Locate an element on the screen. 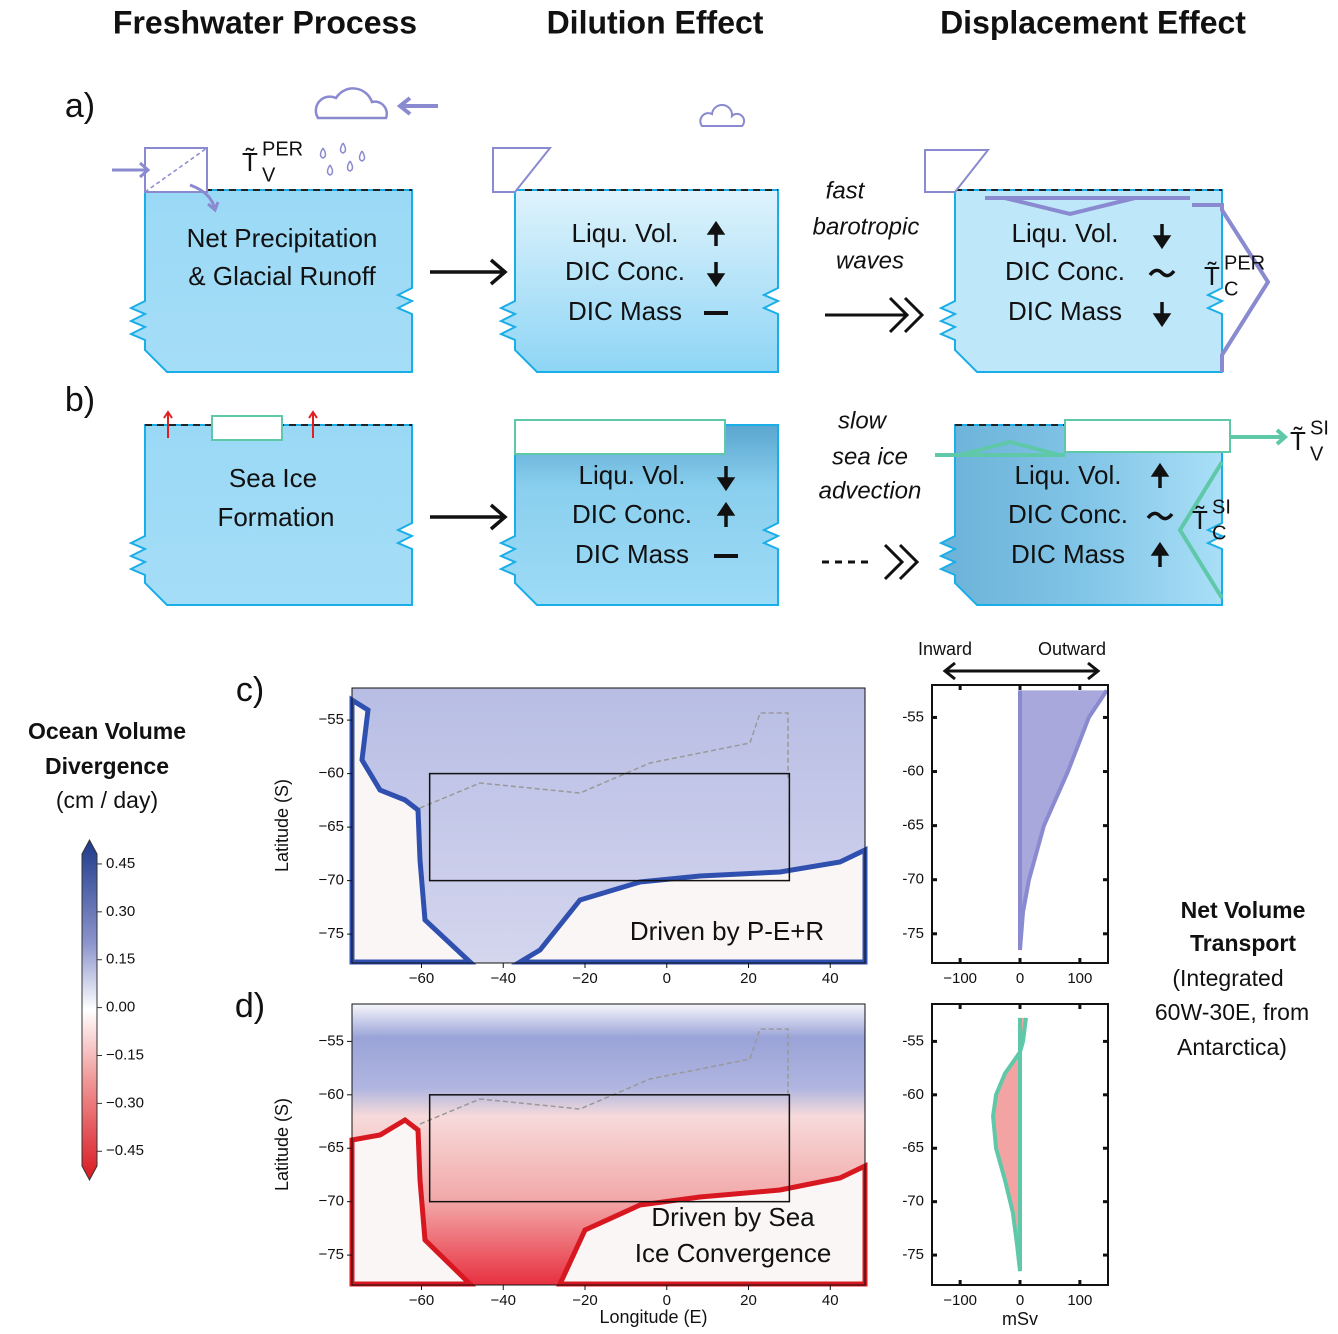 The width and height of the screenshot is (1338, 1334). label: & Glacial Runoff is located at coordinates (282, 276).